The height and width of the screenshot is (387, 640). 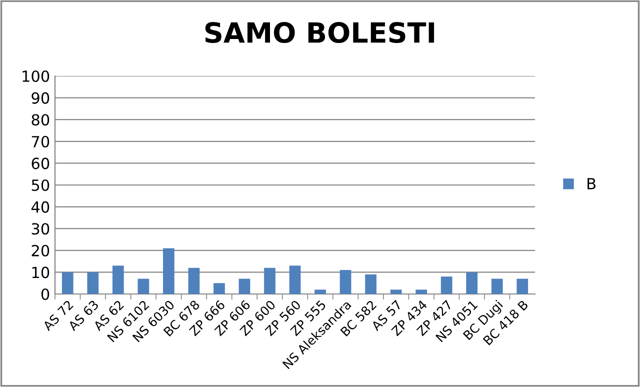 I want to click on y-tick-label: 20, so click(x=41, y=250).